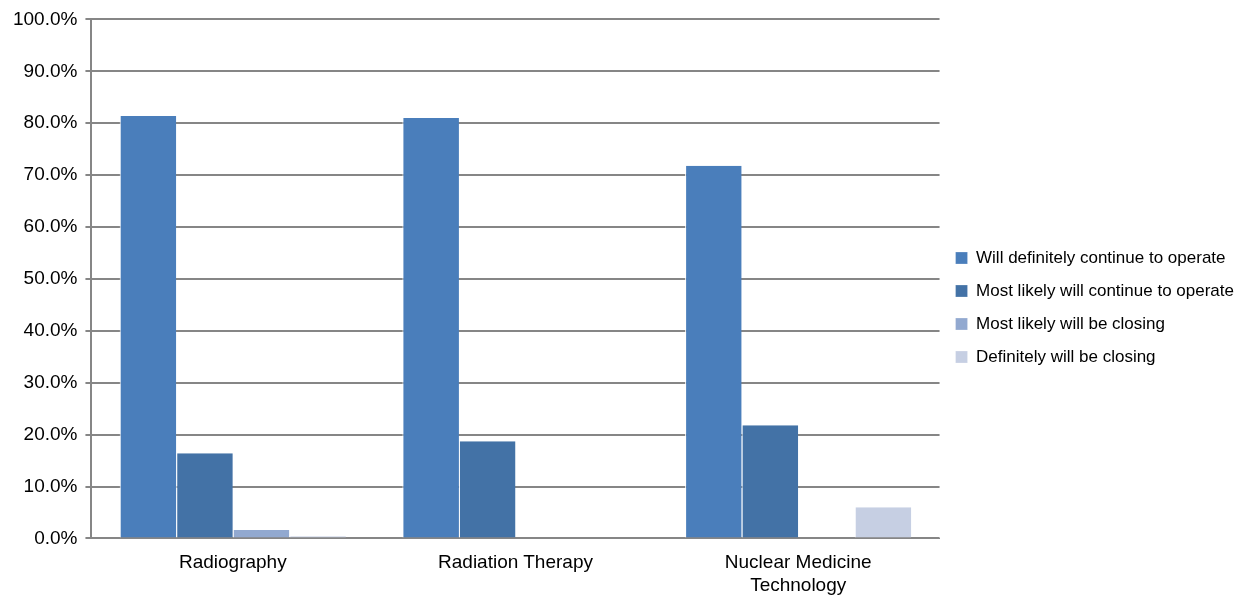 The height and width of the screenshot is (605, 1252). I want to click on y-tick-label: 0.0%, so click(56, 537).